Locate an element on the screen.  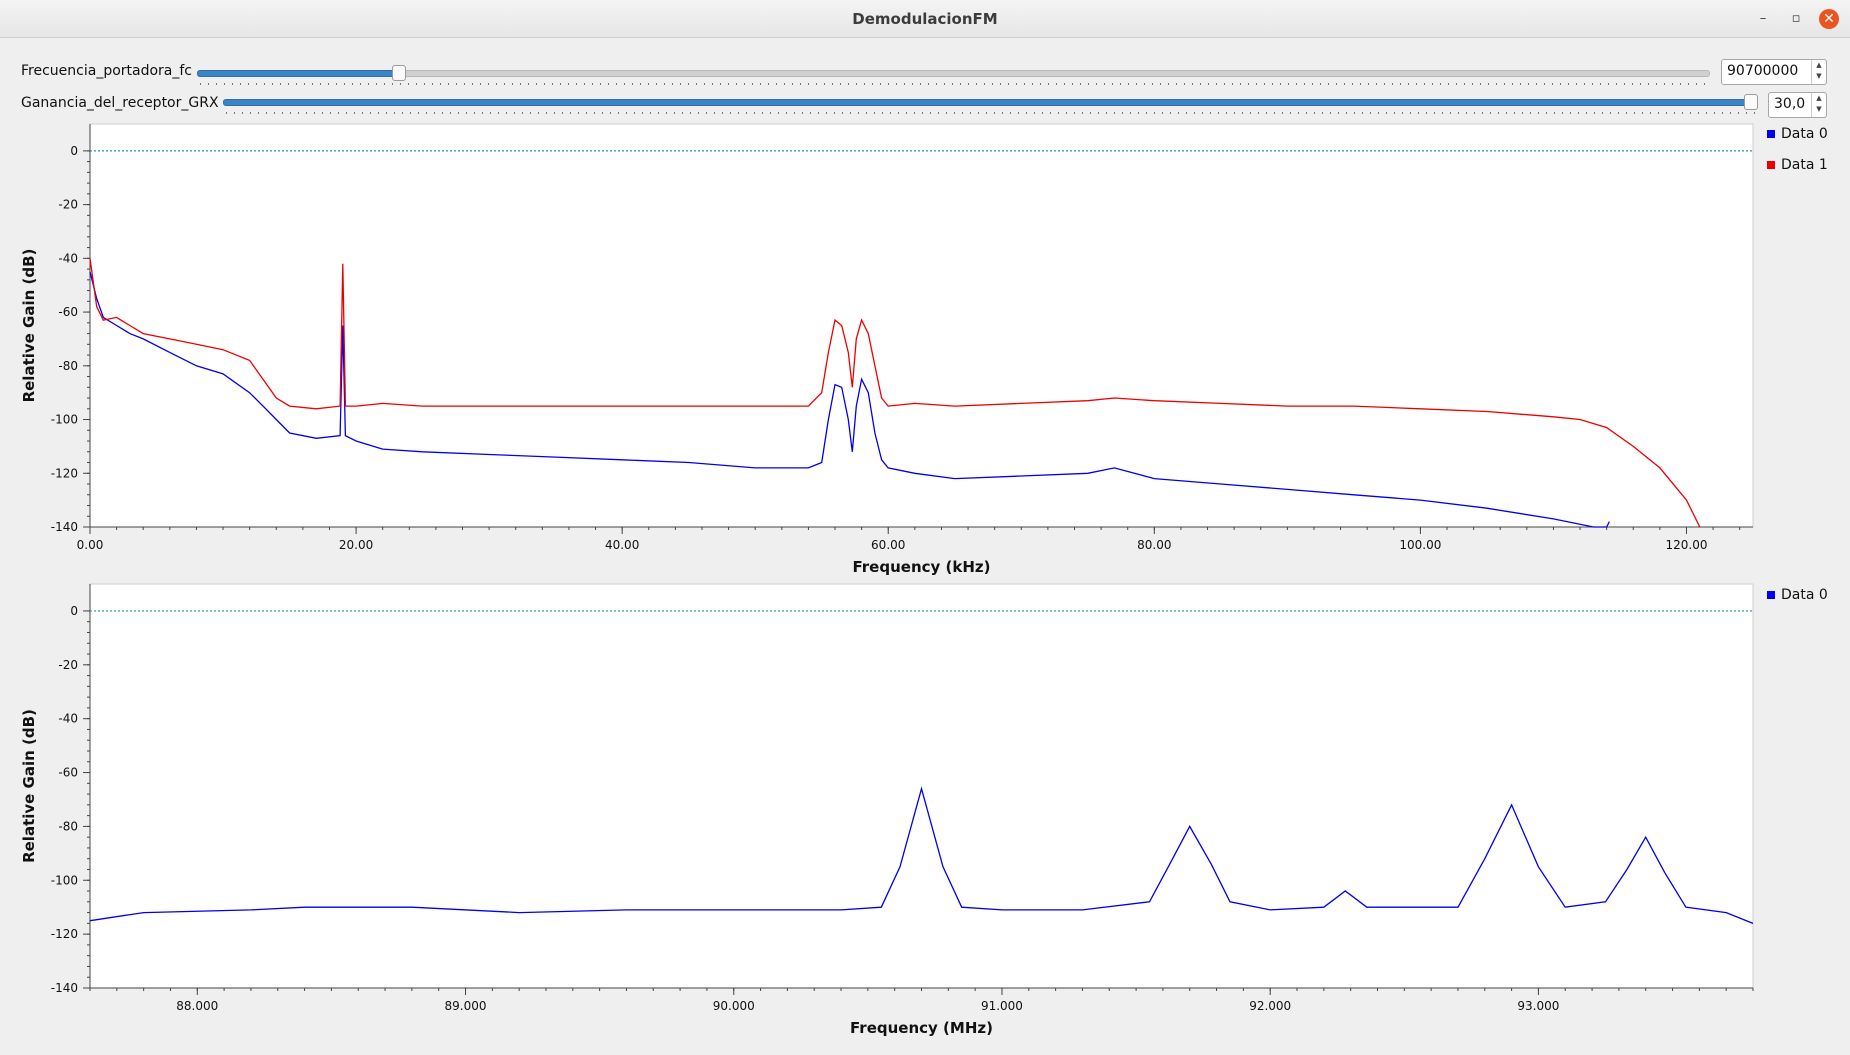
y-tick-label: -100 is located at coordinates (64, 880).